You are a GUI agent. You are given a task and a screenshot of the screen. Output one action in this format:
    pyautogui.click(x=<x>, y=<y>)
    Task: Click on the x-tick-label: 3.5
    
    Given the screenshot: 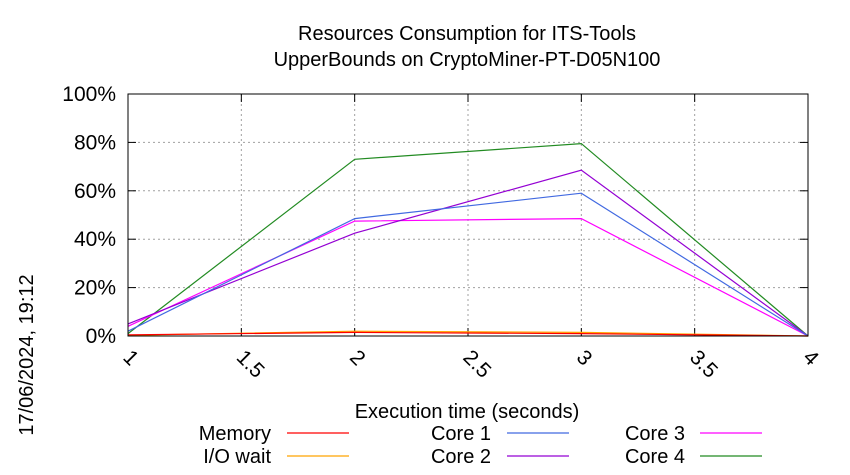 What is the action you would take?
    pyautogui.click(x=703, y=364)
    